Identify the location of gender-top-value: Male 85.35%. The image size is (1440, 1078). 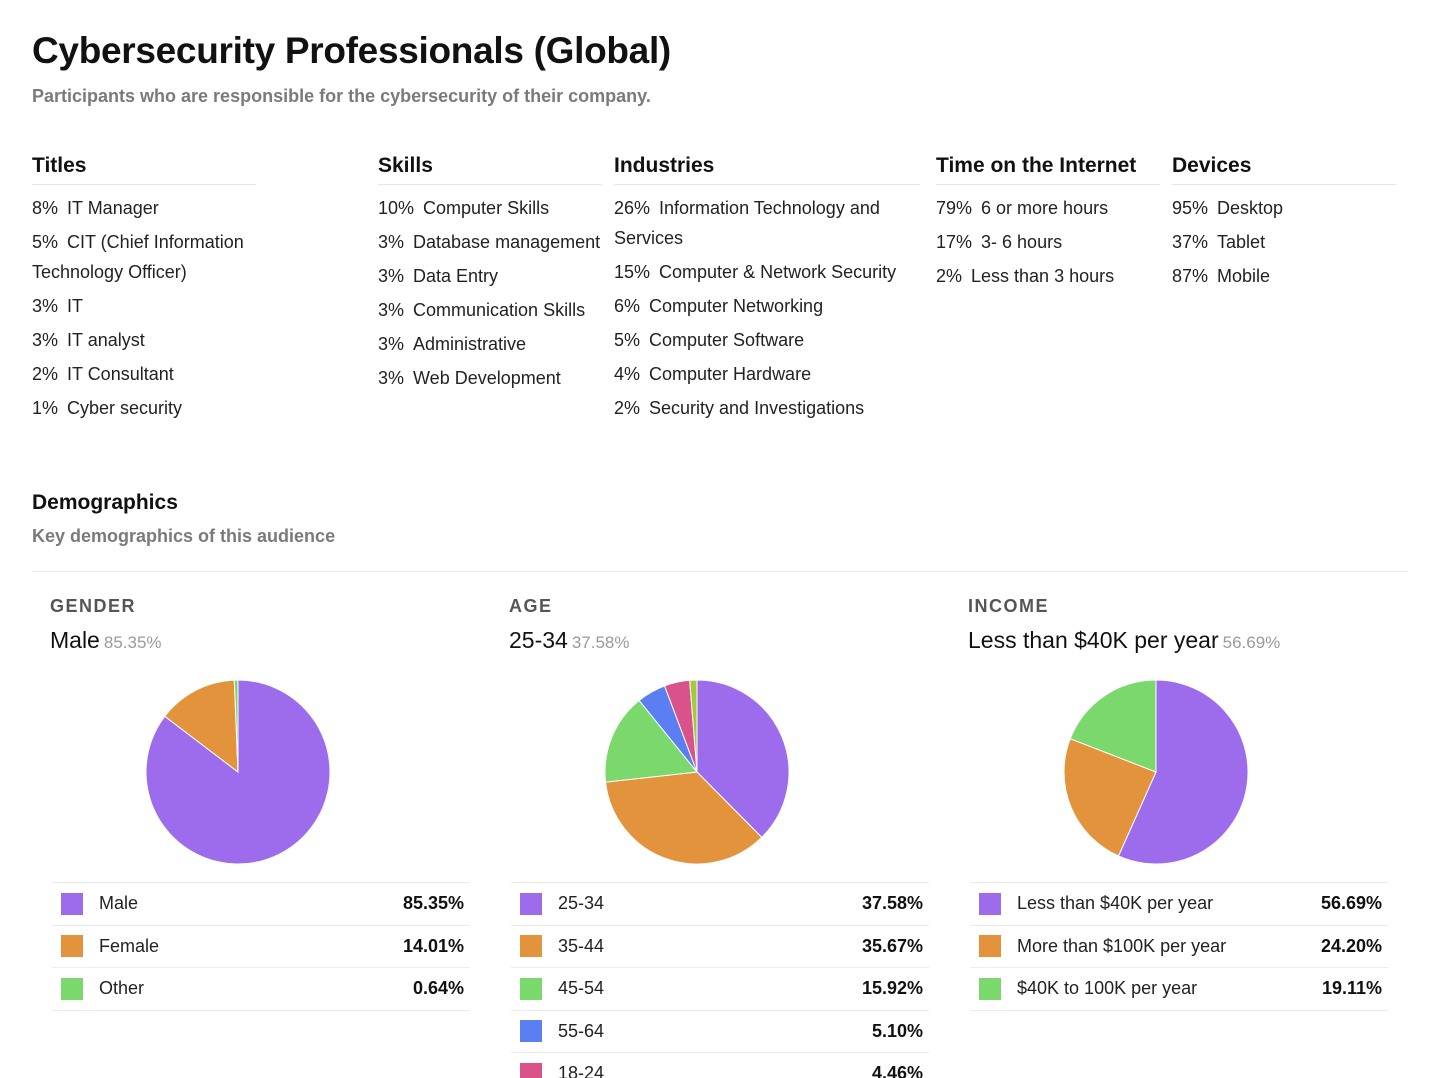
(247, 640).